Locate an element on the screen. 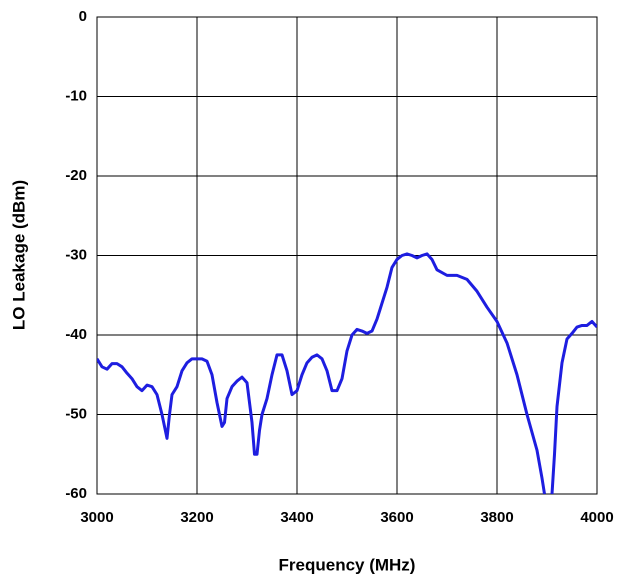  x-axis-label: Frequency (MHz) is located at coordinates (347, 564).